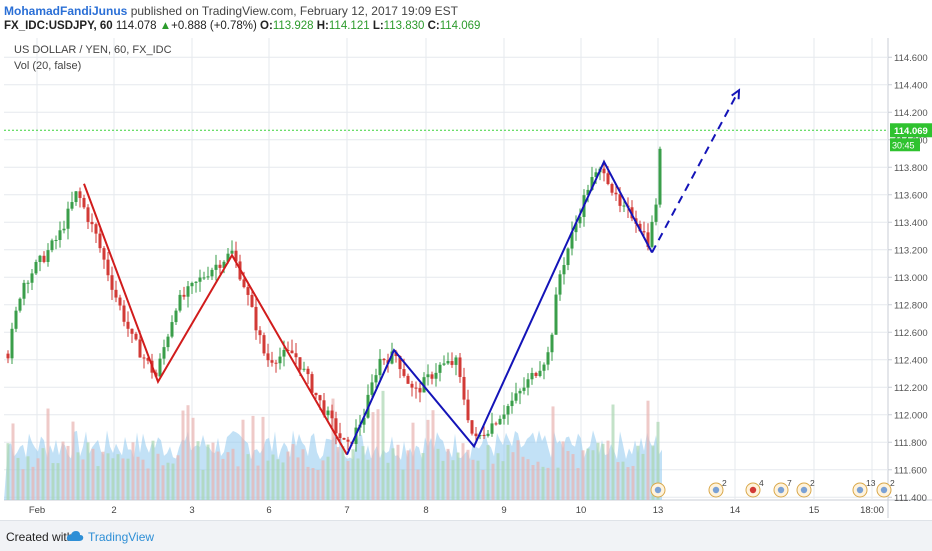 This screenshot has width=932, height=551. I want to click on up-arrow-icon: ▲, so click(165, 26).